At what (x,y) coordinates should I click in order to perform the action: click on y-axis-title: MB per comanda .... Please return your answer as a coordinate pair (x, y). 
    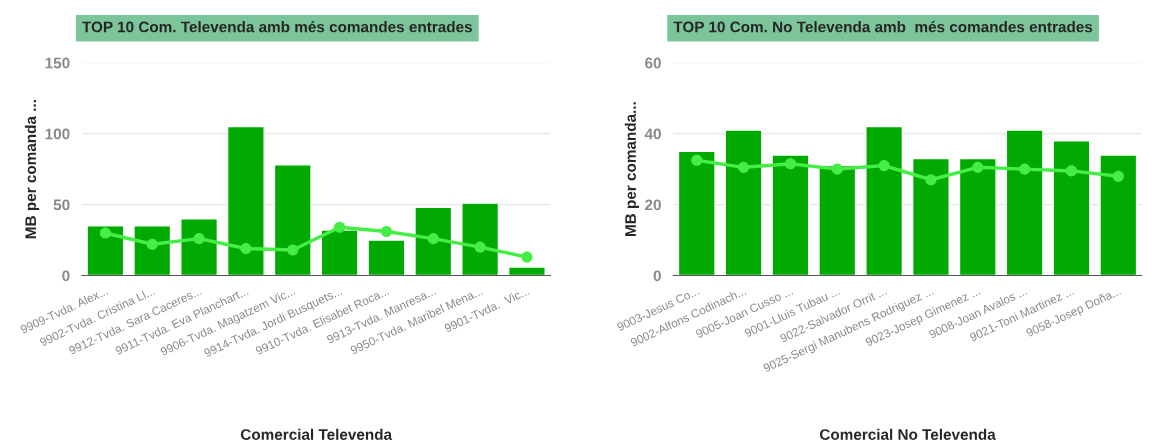
    Looking at the image, I should click on (32, 169).